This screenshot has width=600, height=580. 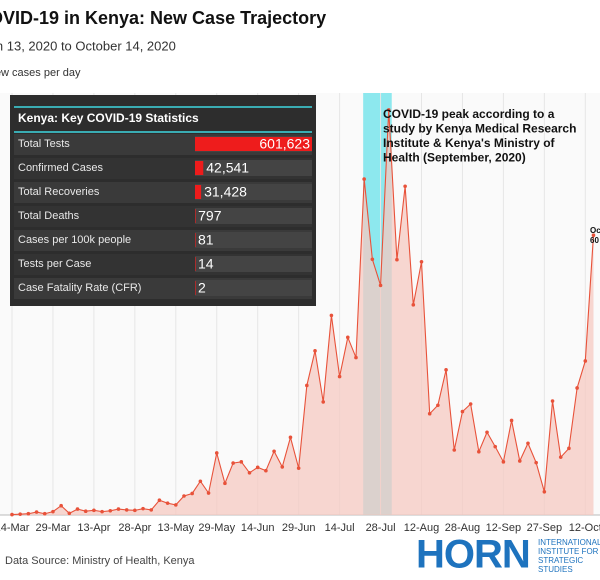 I want to click on annotation: COVID-19 peak according to a, so click(x=469, y=114).